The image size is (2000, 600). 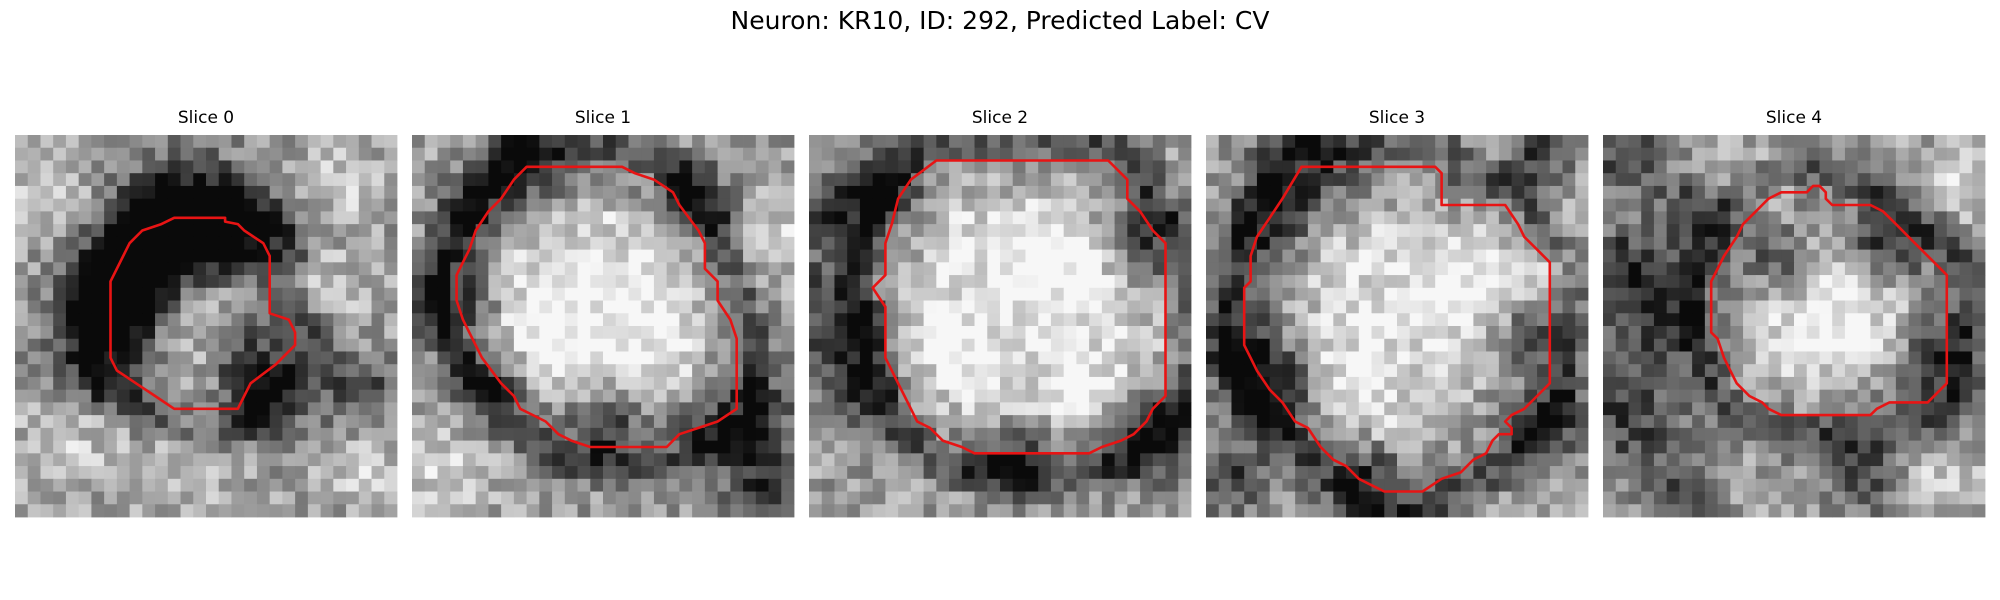 I want to click on panel-title-slice-0: Slice 0, so click(x=206, y=118).